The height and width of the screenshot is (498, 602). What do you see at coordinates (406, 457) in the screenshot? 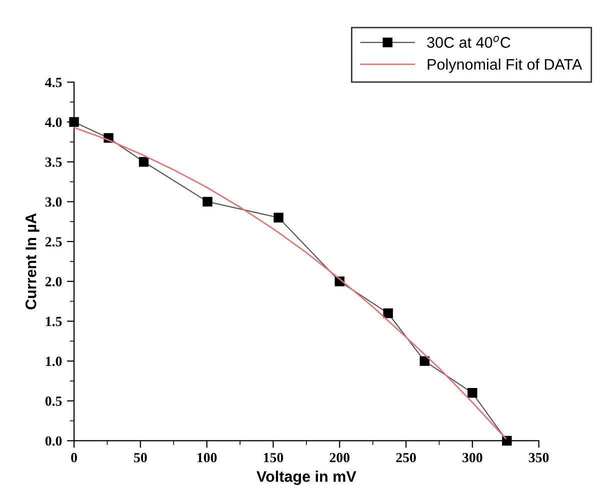
I see `x-tick-label: 250` at bounding box center [406, 457].